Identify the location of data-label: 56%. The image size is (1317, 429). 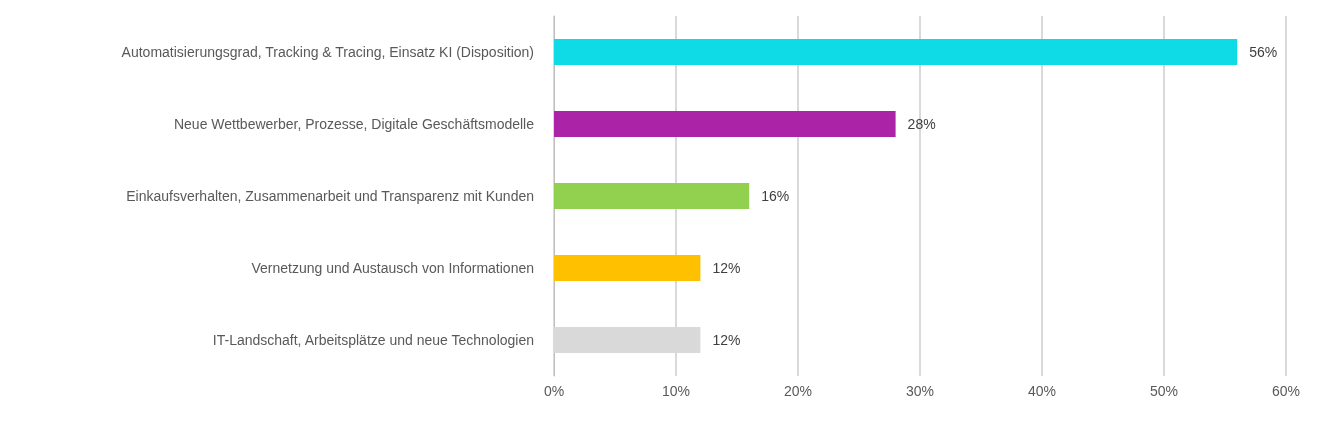
(1263, 52).